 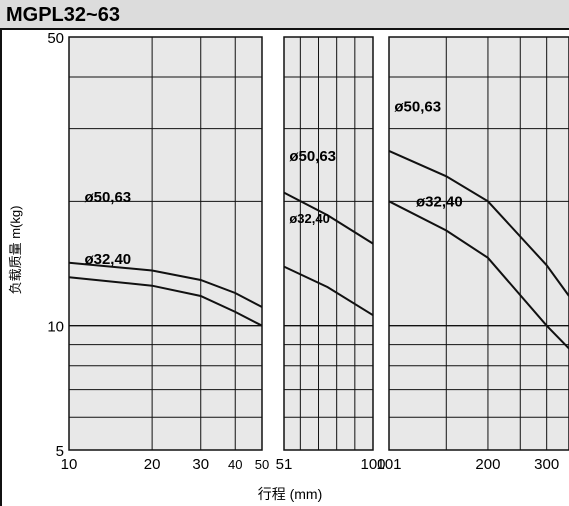 I want to click on y-tick-label: 10, so click(x=55, y=327).